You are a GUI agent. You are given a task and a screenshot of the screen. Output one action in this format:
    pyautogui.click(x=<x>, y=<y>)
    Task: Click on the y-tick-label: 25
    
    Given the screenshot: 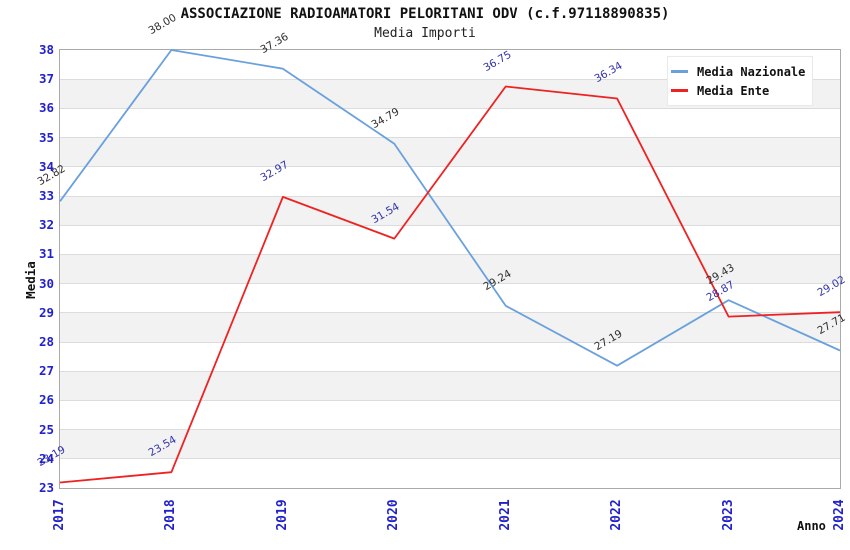 What is the action you would take?
    pyautogui.click(x=46, y=429)
    